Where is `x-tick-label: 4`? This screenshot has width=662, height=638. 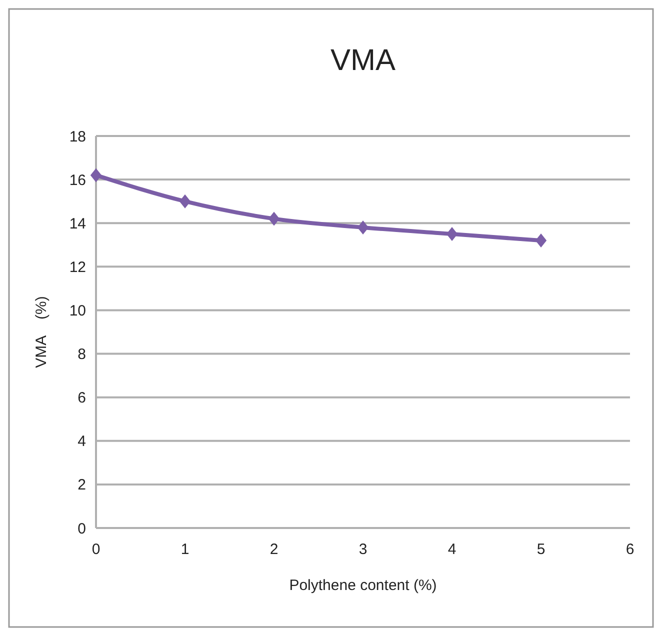 x-tick-label: 4 is located at coordinates (452, 549).